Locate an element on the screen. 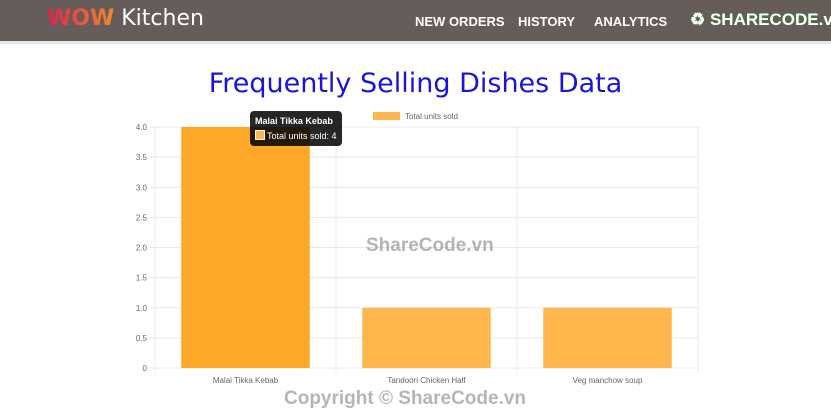  y-tick-label: 3.5 is located at coordinates (142, 157).